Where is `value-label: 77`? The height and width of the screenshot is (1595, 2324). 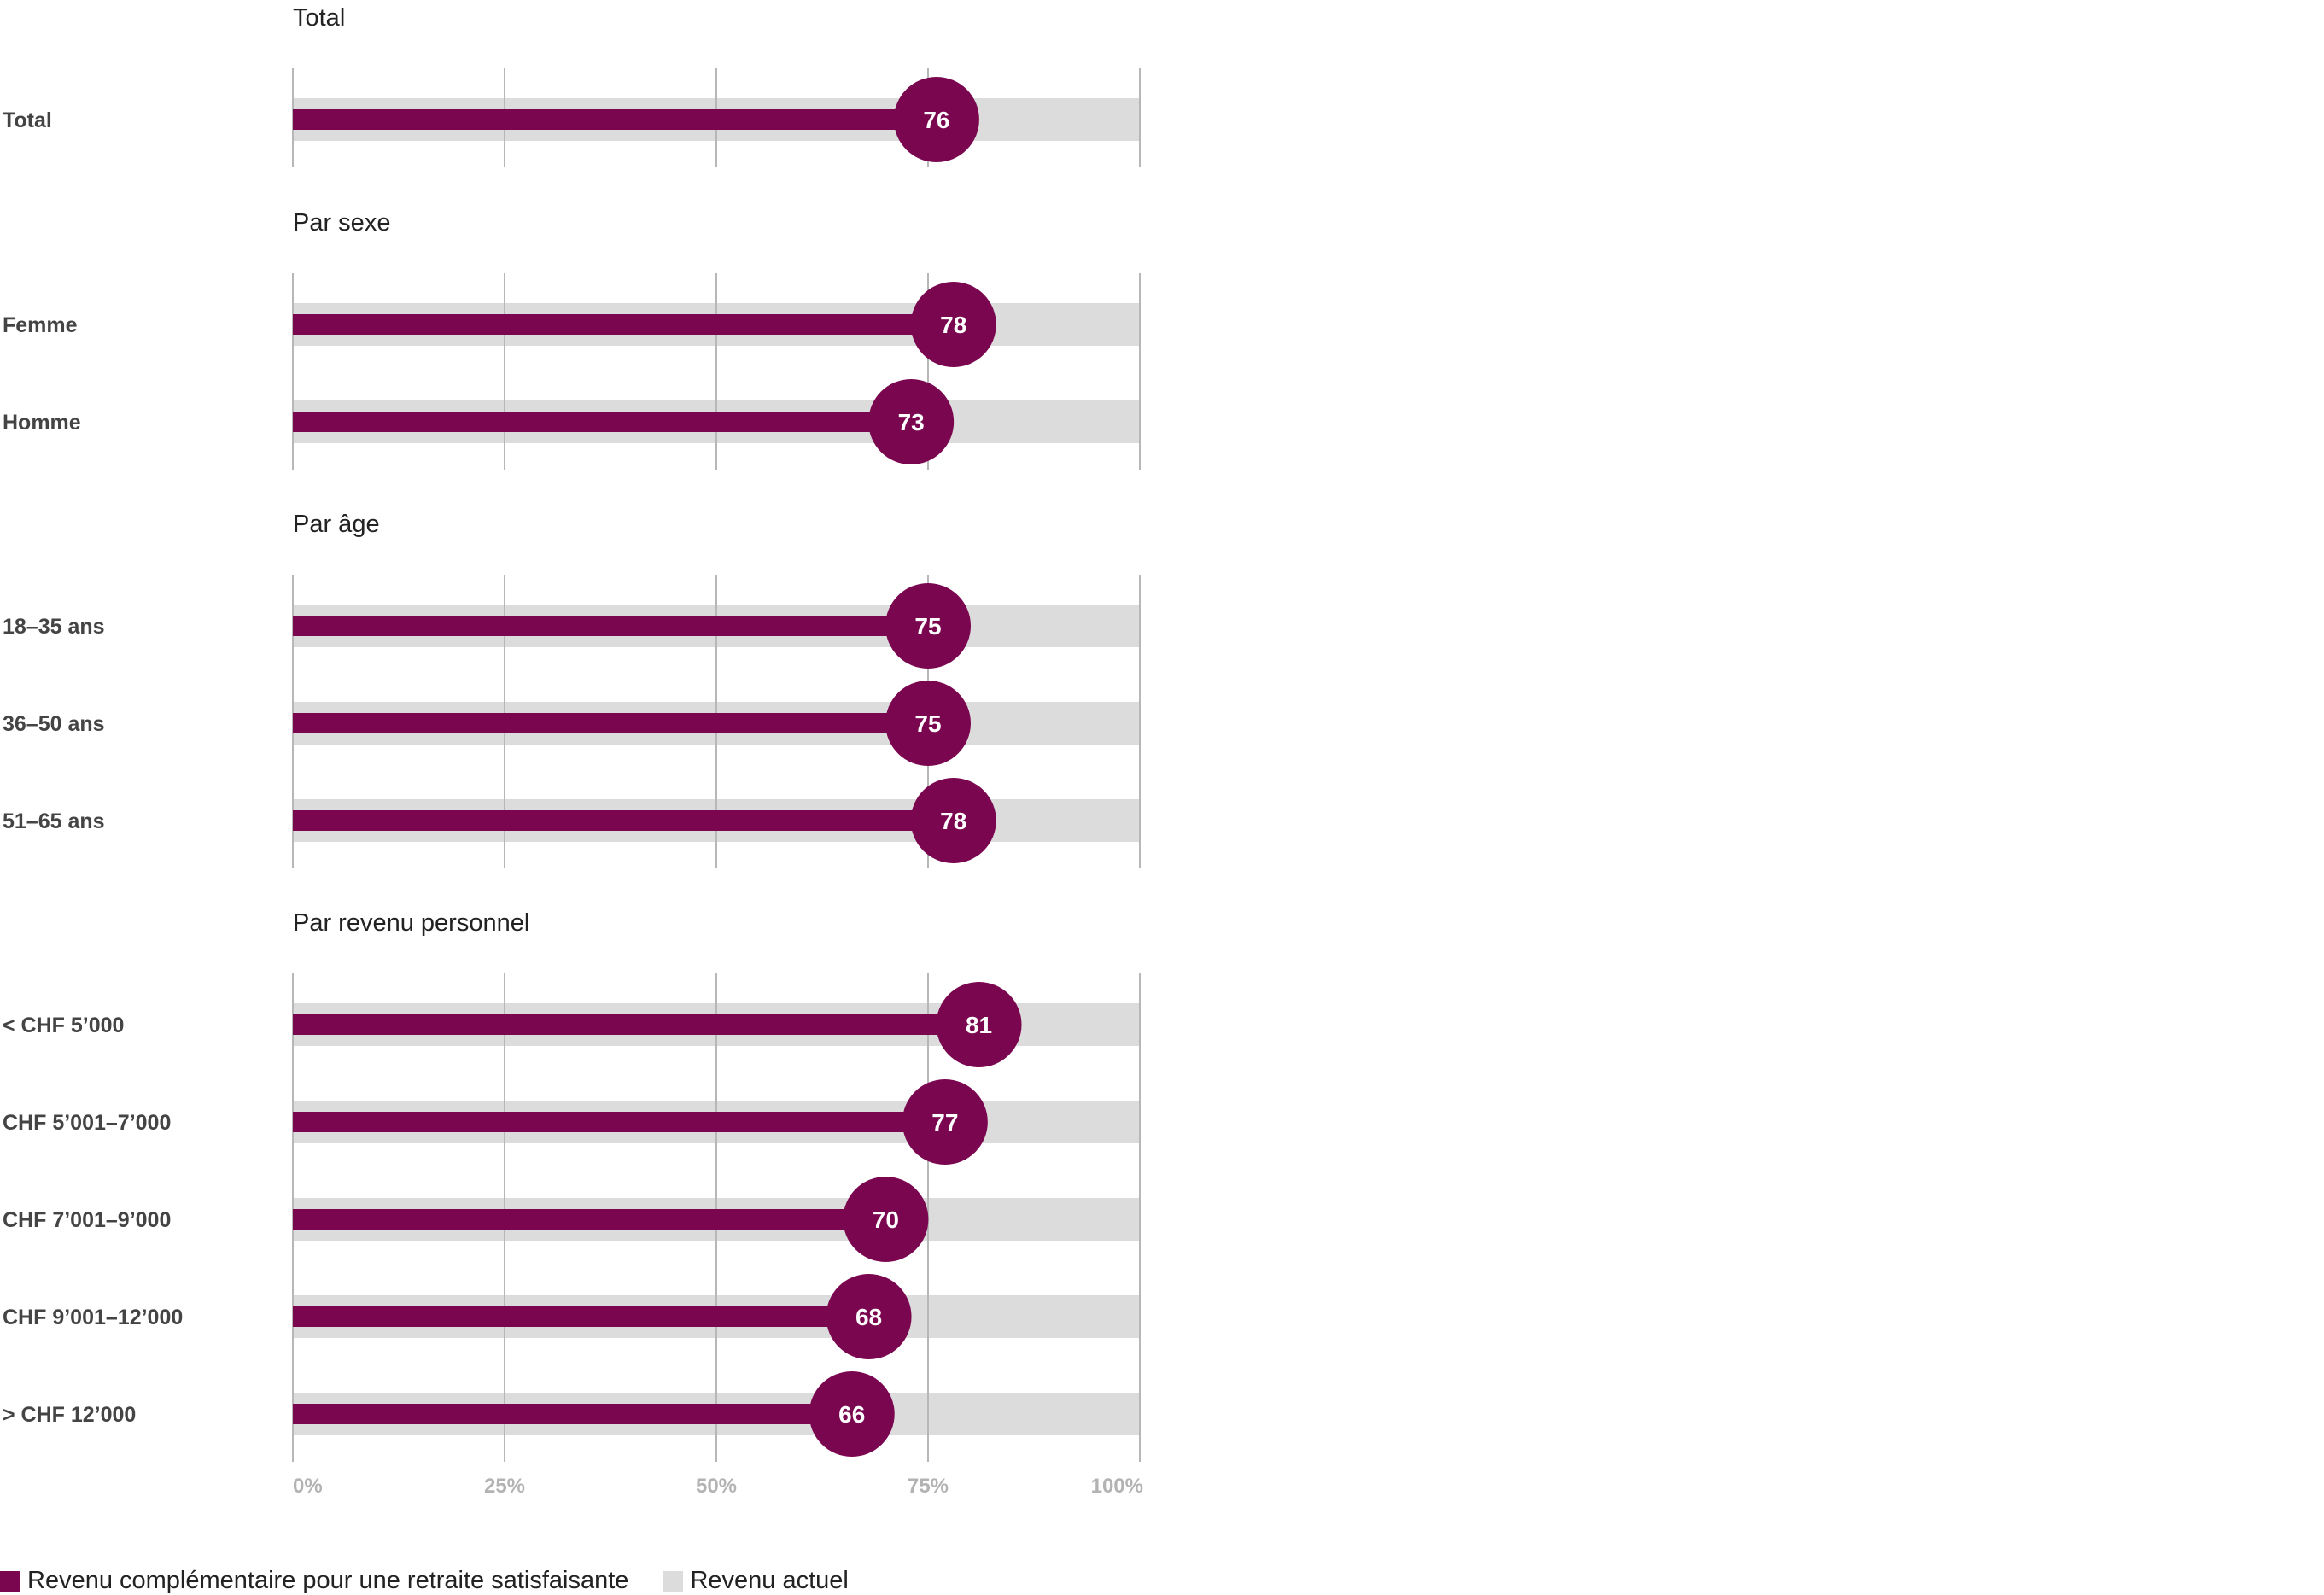 value-label: 77 is located at coordinates (945, 1122).